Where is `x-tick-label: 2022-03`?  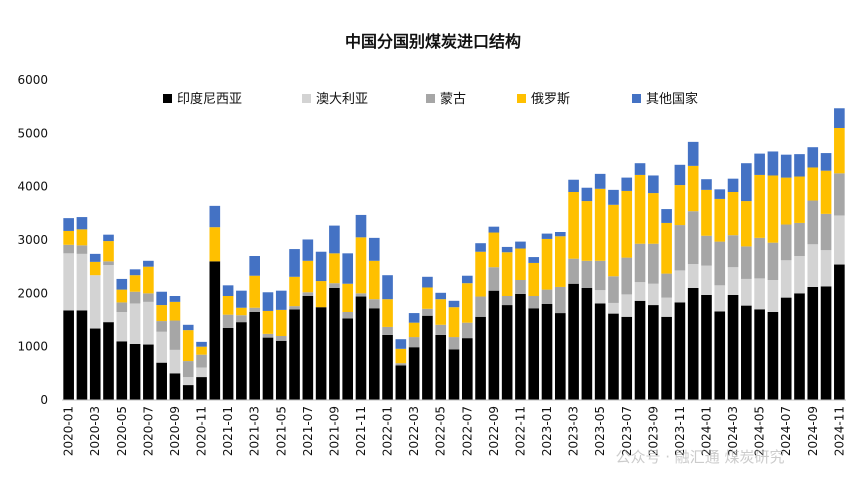 x-tick-label: 2022-03 is located at coordinates (414, 431).